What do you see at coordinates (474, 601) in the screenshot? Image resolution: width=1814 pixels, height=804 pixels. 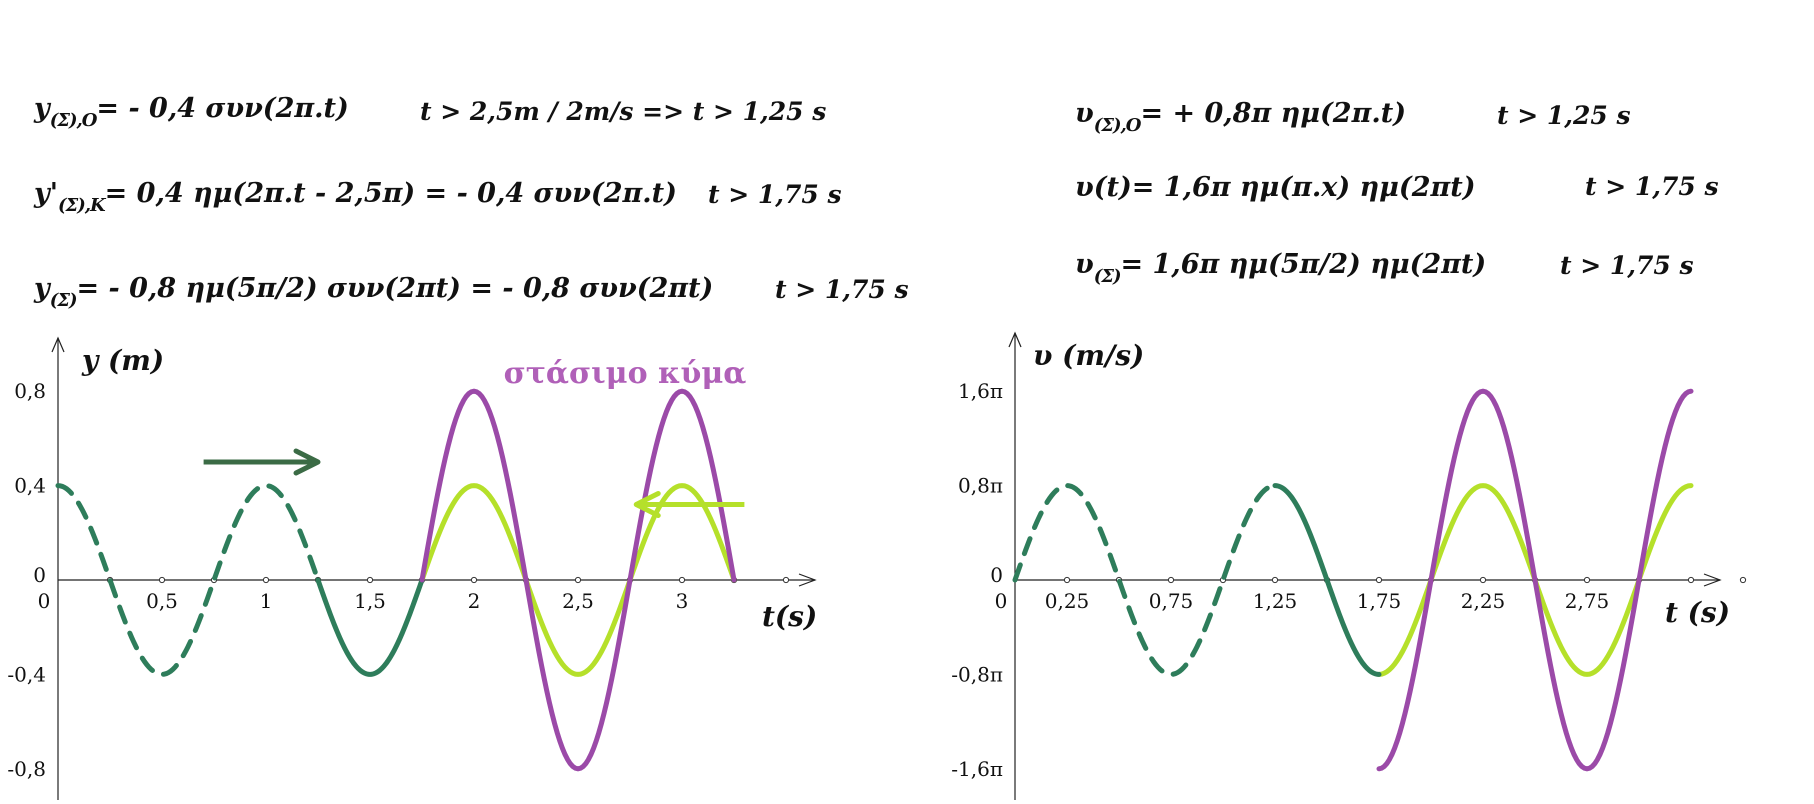 I see `chart1-x-tick-label-3: 2` at bounding box center [474, 601].